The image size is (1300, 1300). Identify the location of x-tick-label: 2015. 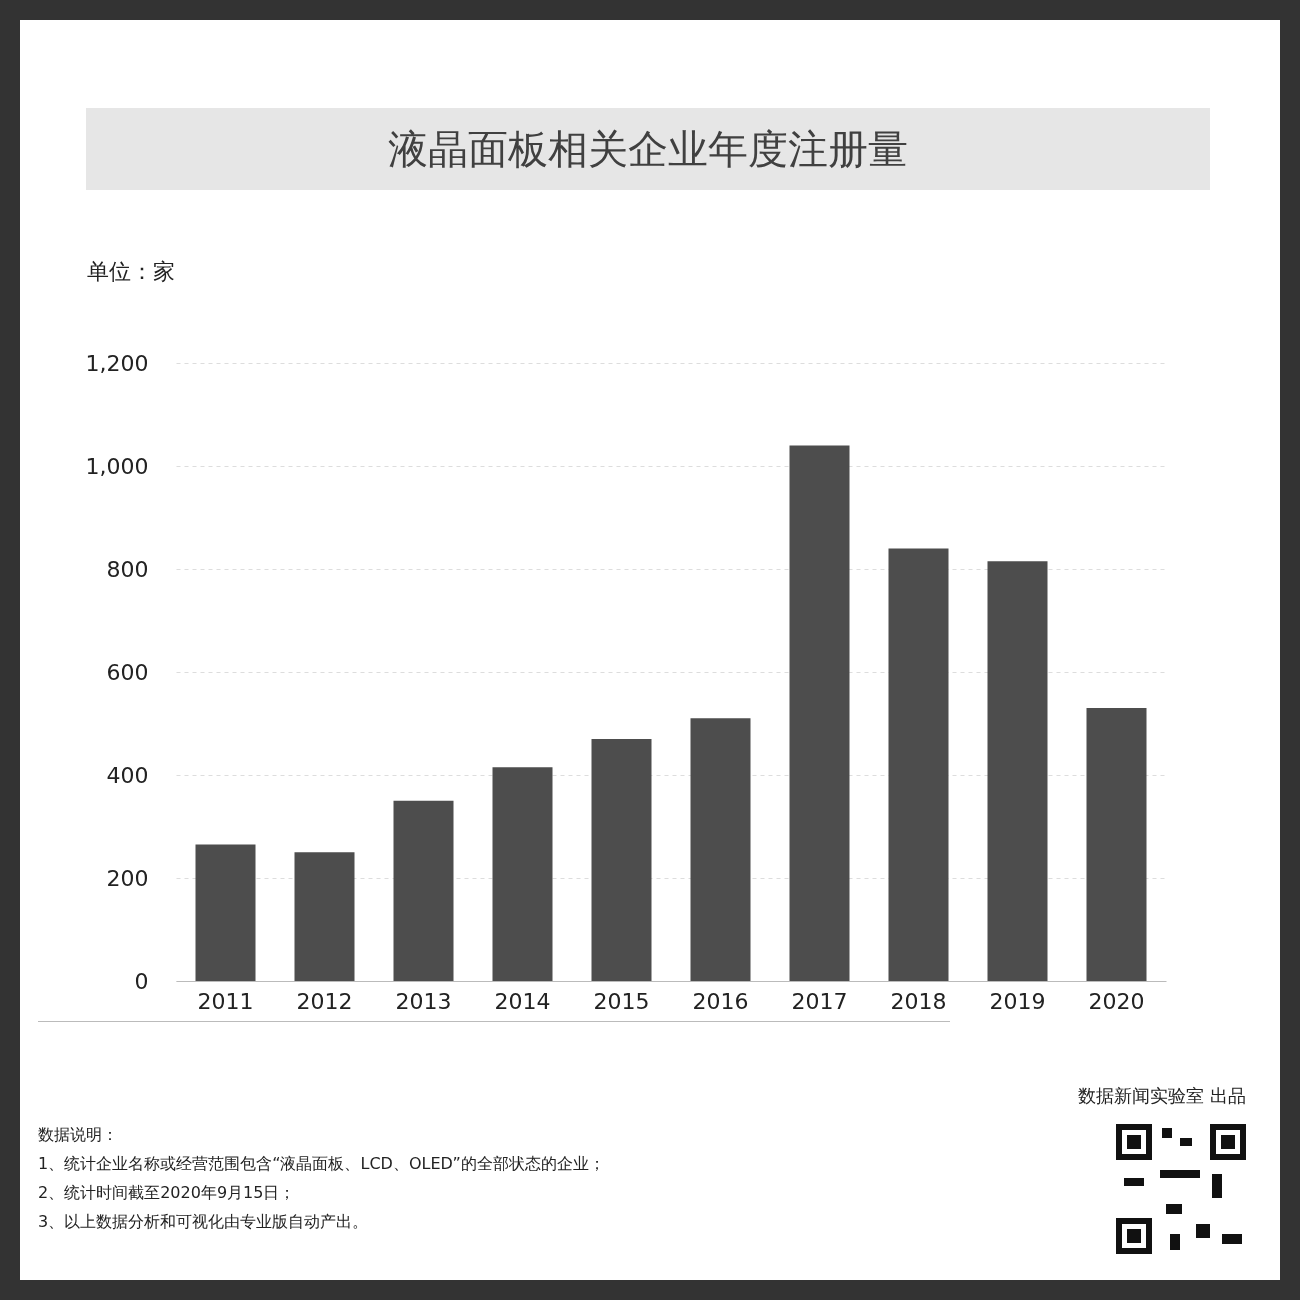
(621, 1001).